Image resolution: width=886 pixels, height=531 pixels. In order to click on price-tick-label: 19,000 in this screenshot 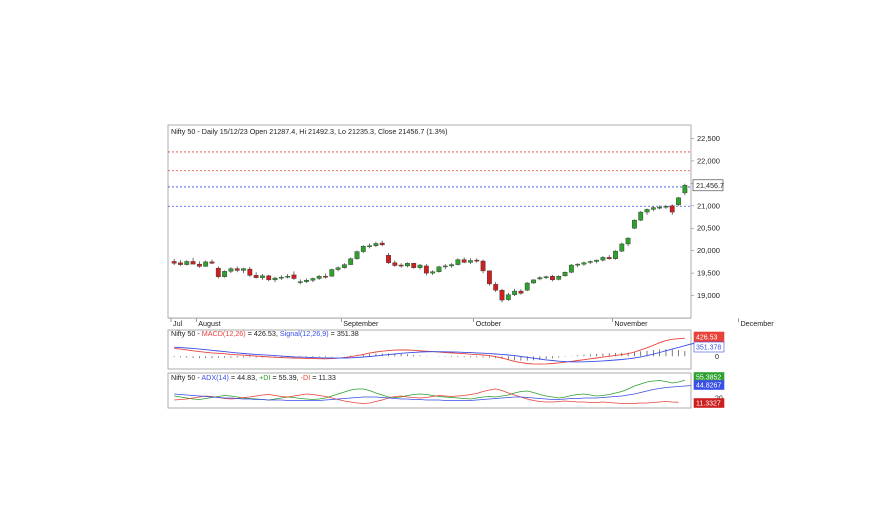, I will do `click(708, 295)`.